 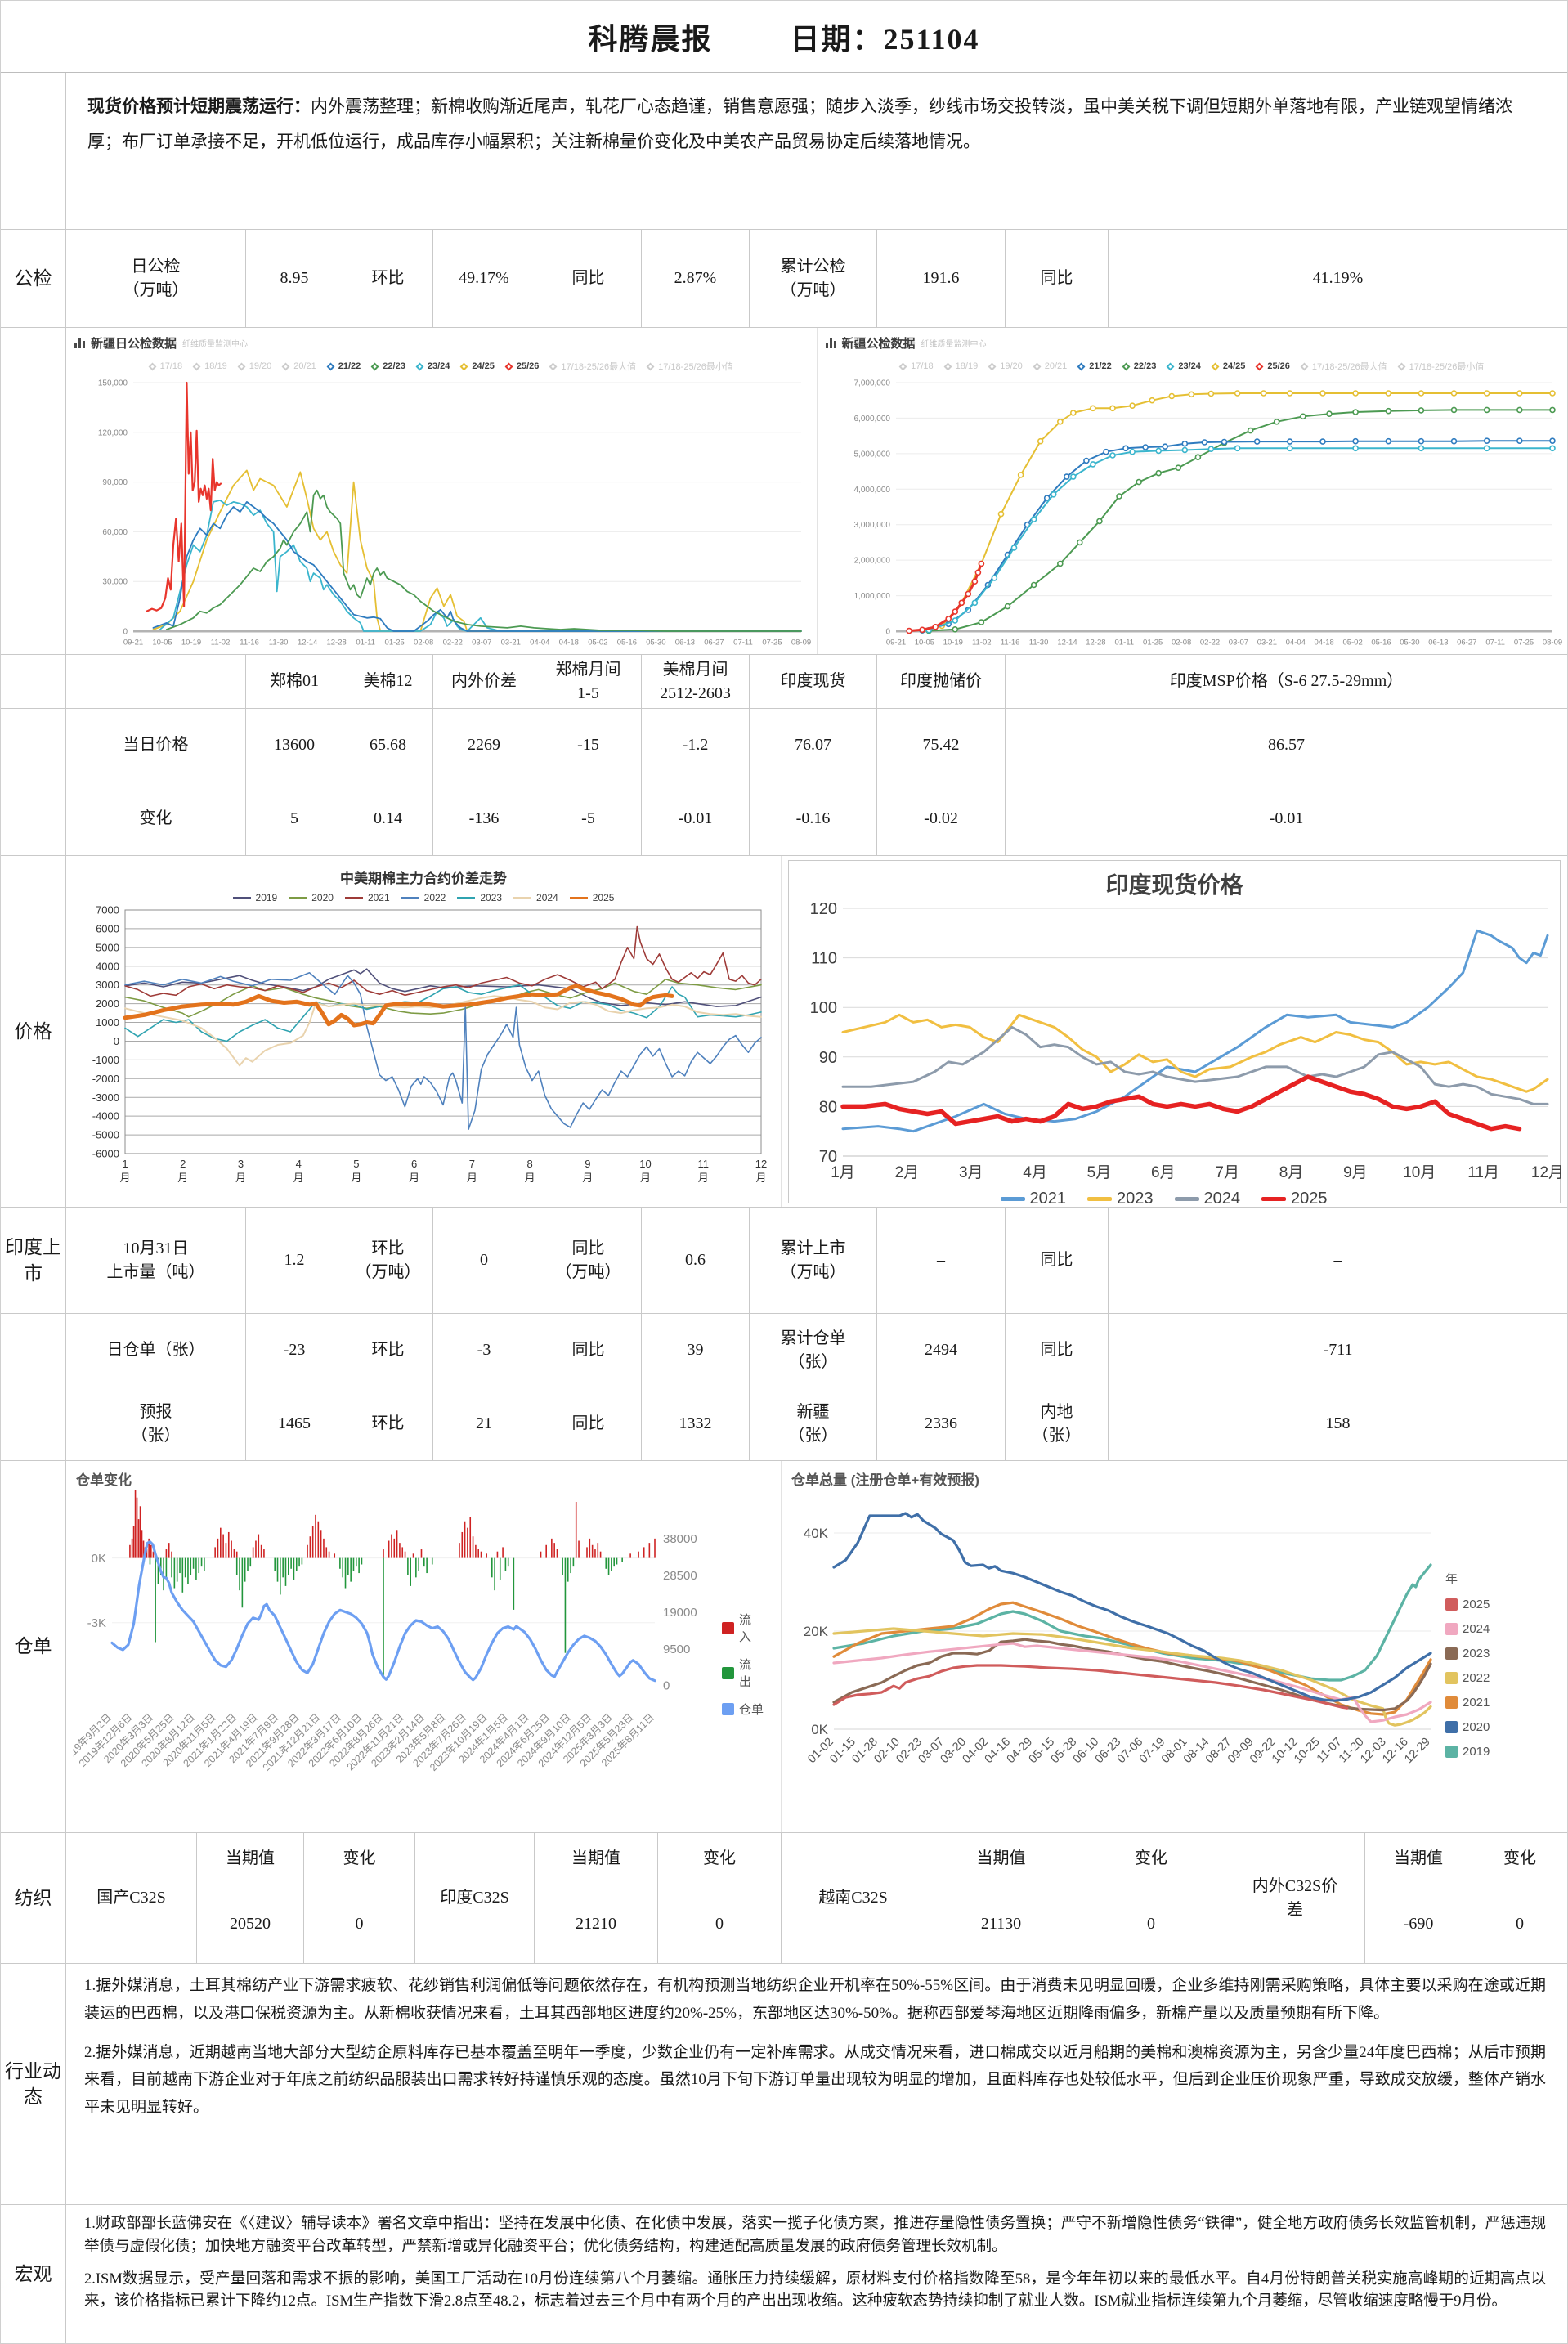 I want to click on cum-inspection-label: 累计公检 （万吨）, so click(x=813, y=278).